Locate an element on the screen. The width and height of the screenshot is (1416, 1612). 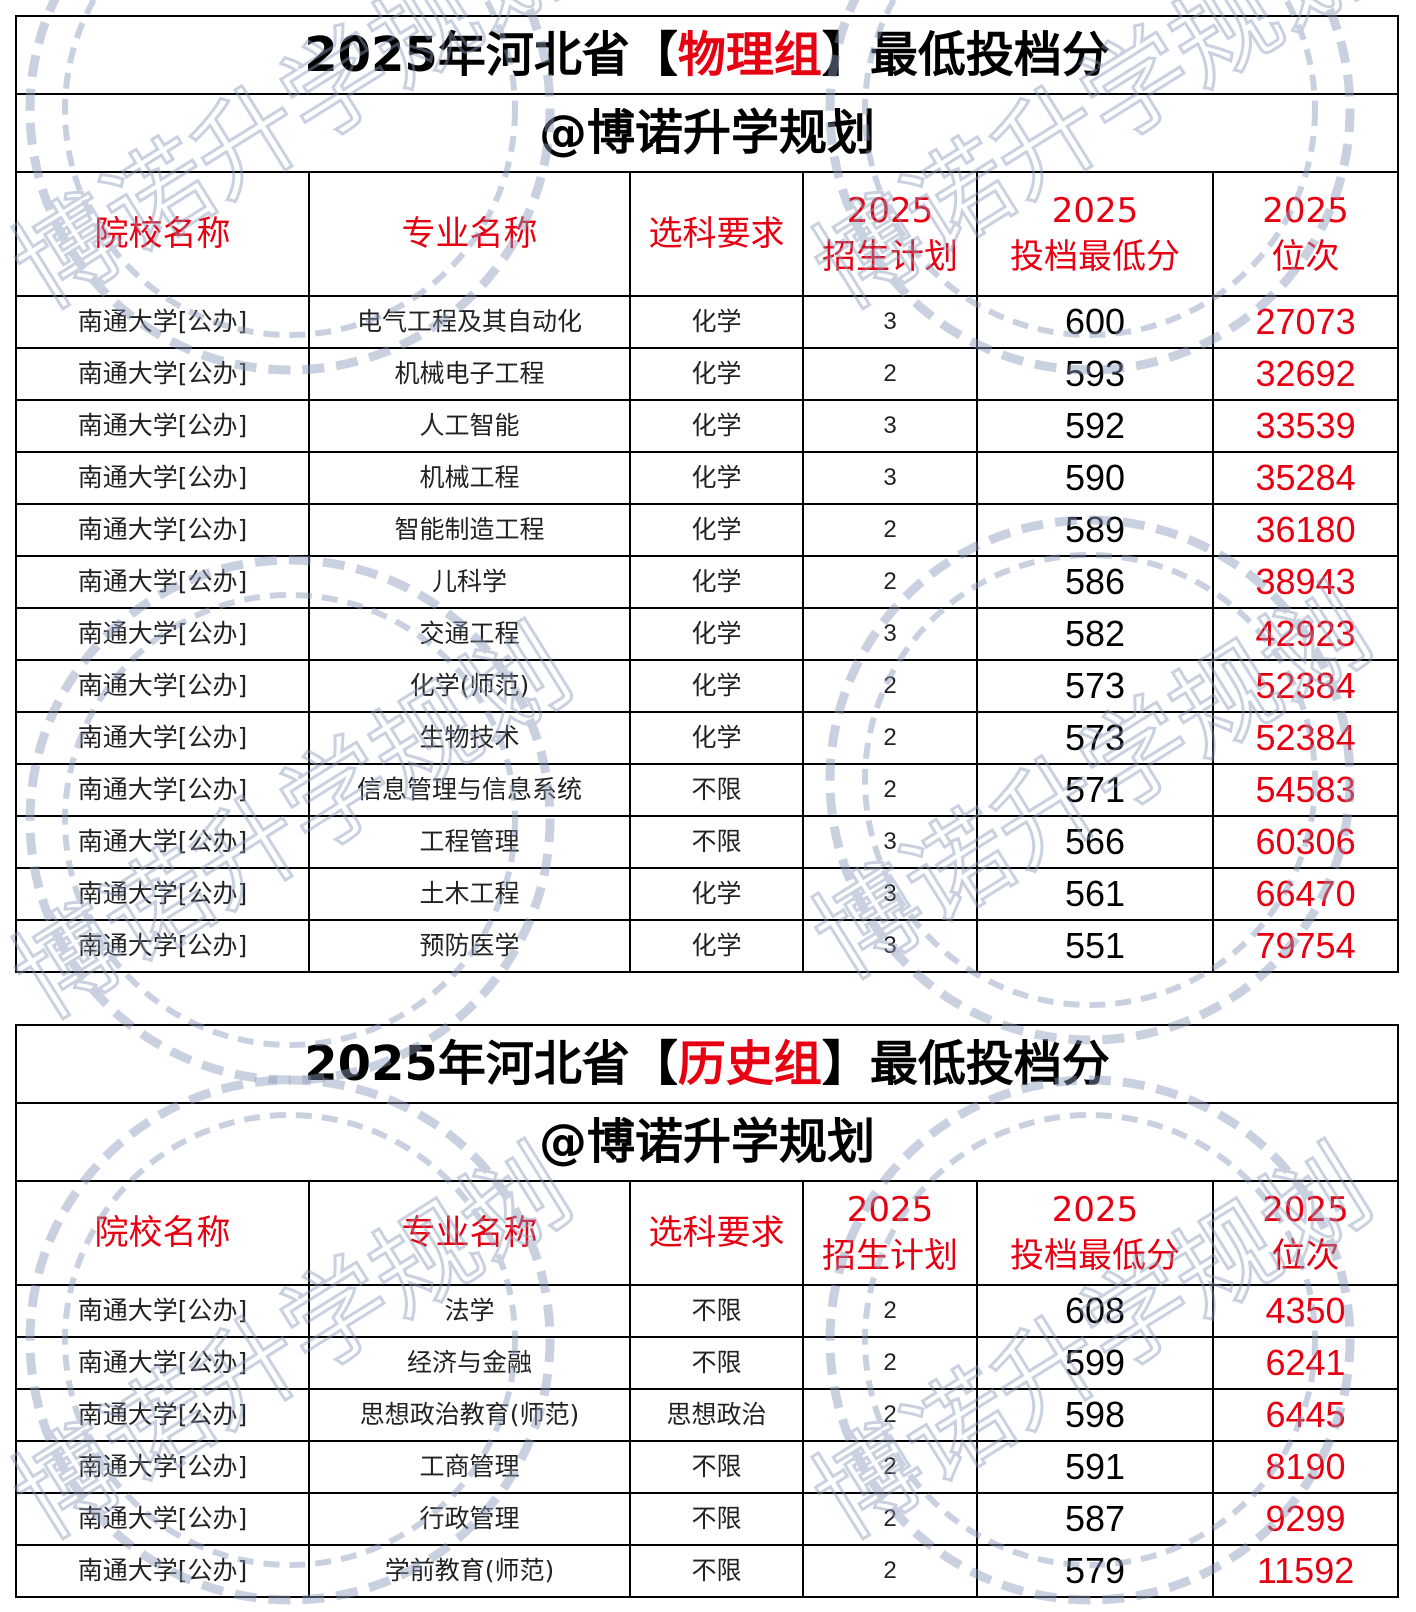
min-score: 591 is located at coordinates (1095, 1467).